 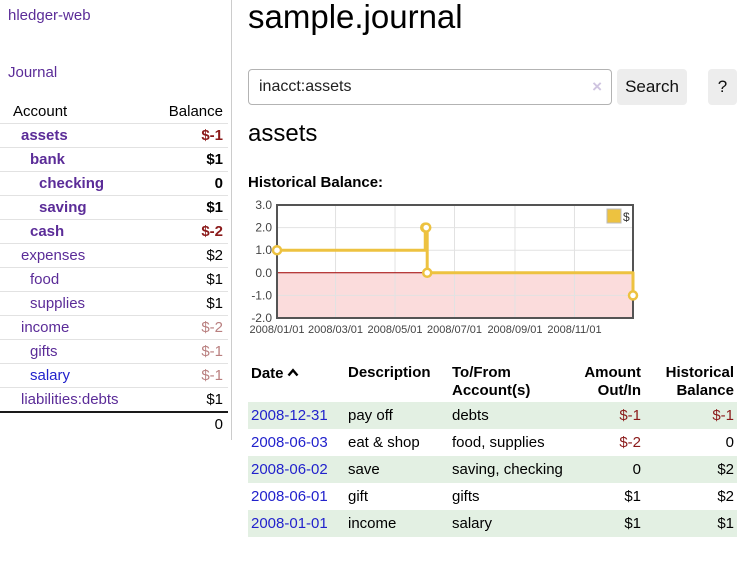 What do you see at coordinates (652, 87) in the screenshot?
I see `search-button: Search` at bounding box center [652, 87].